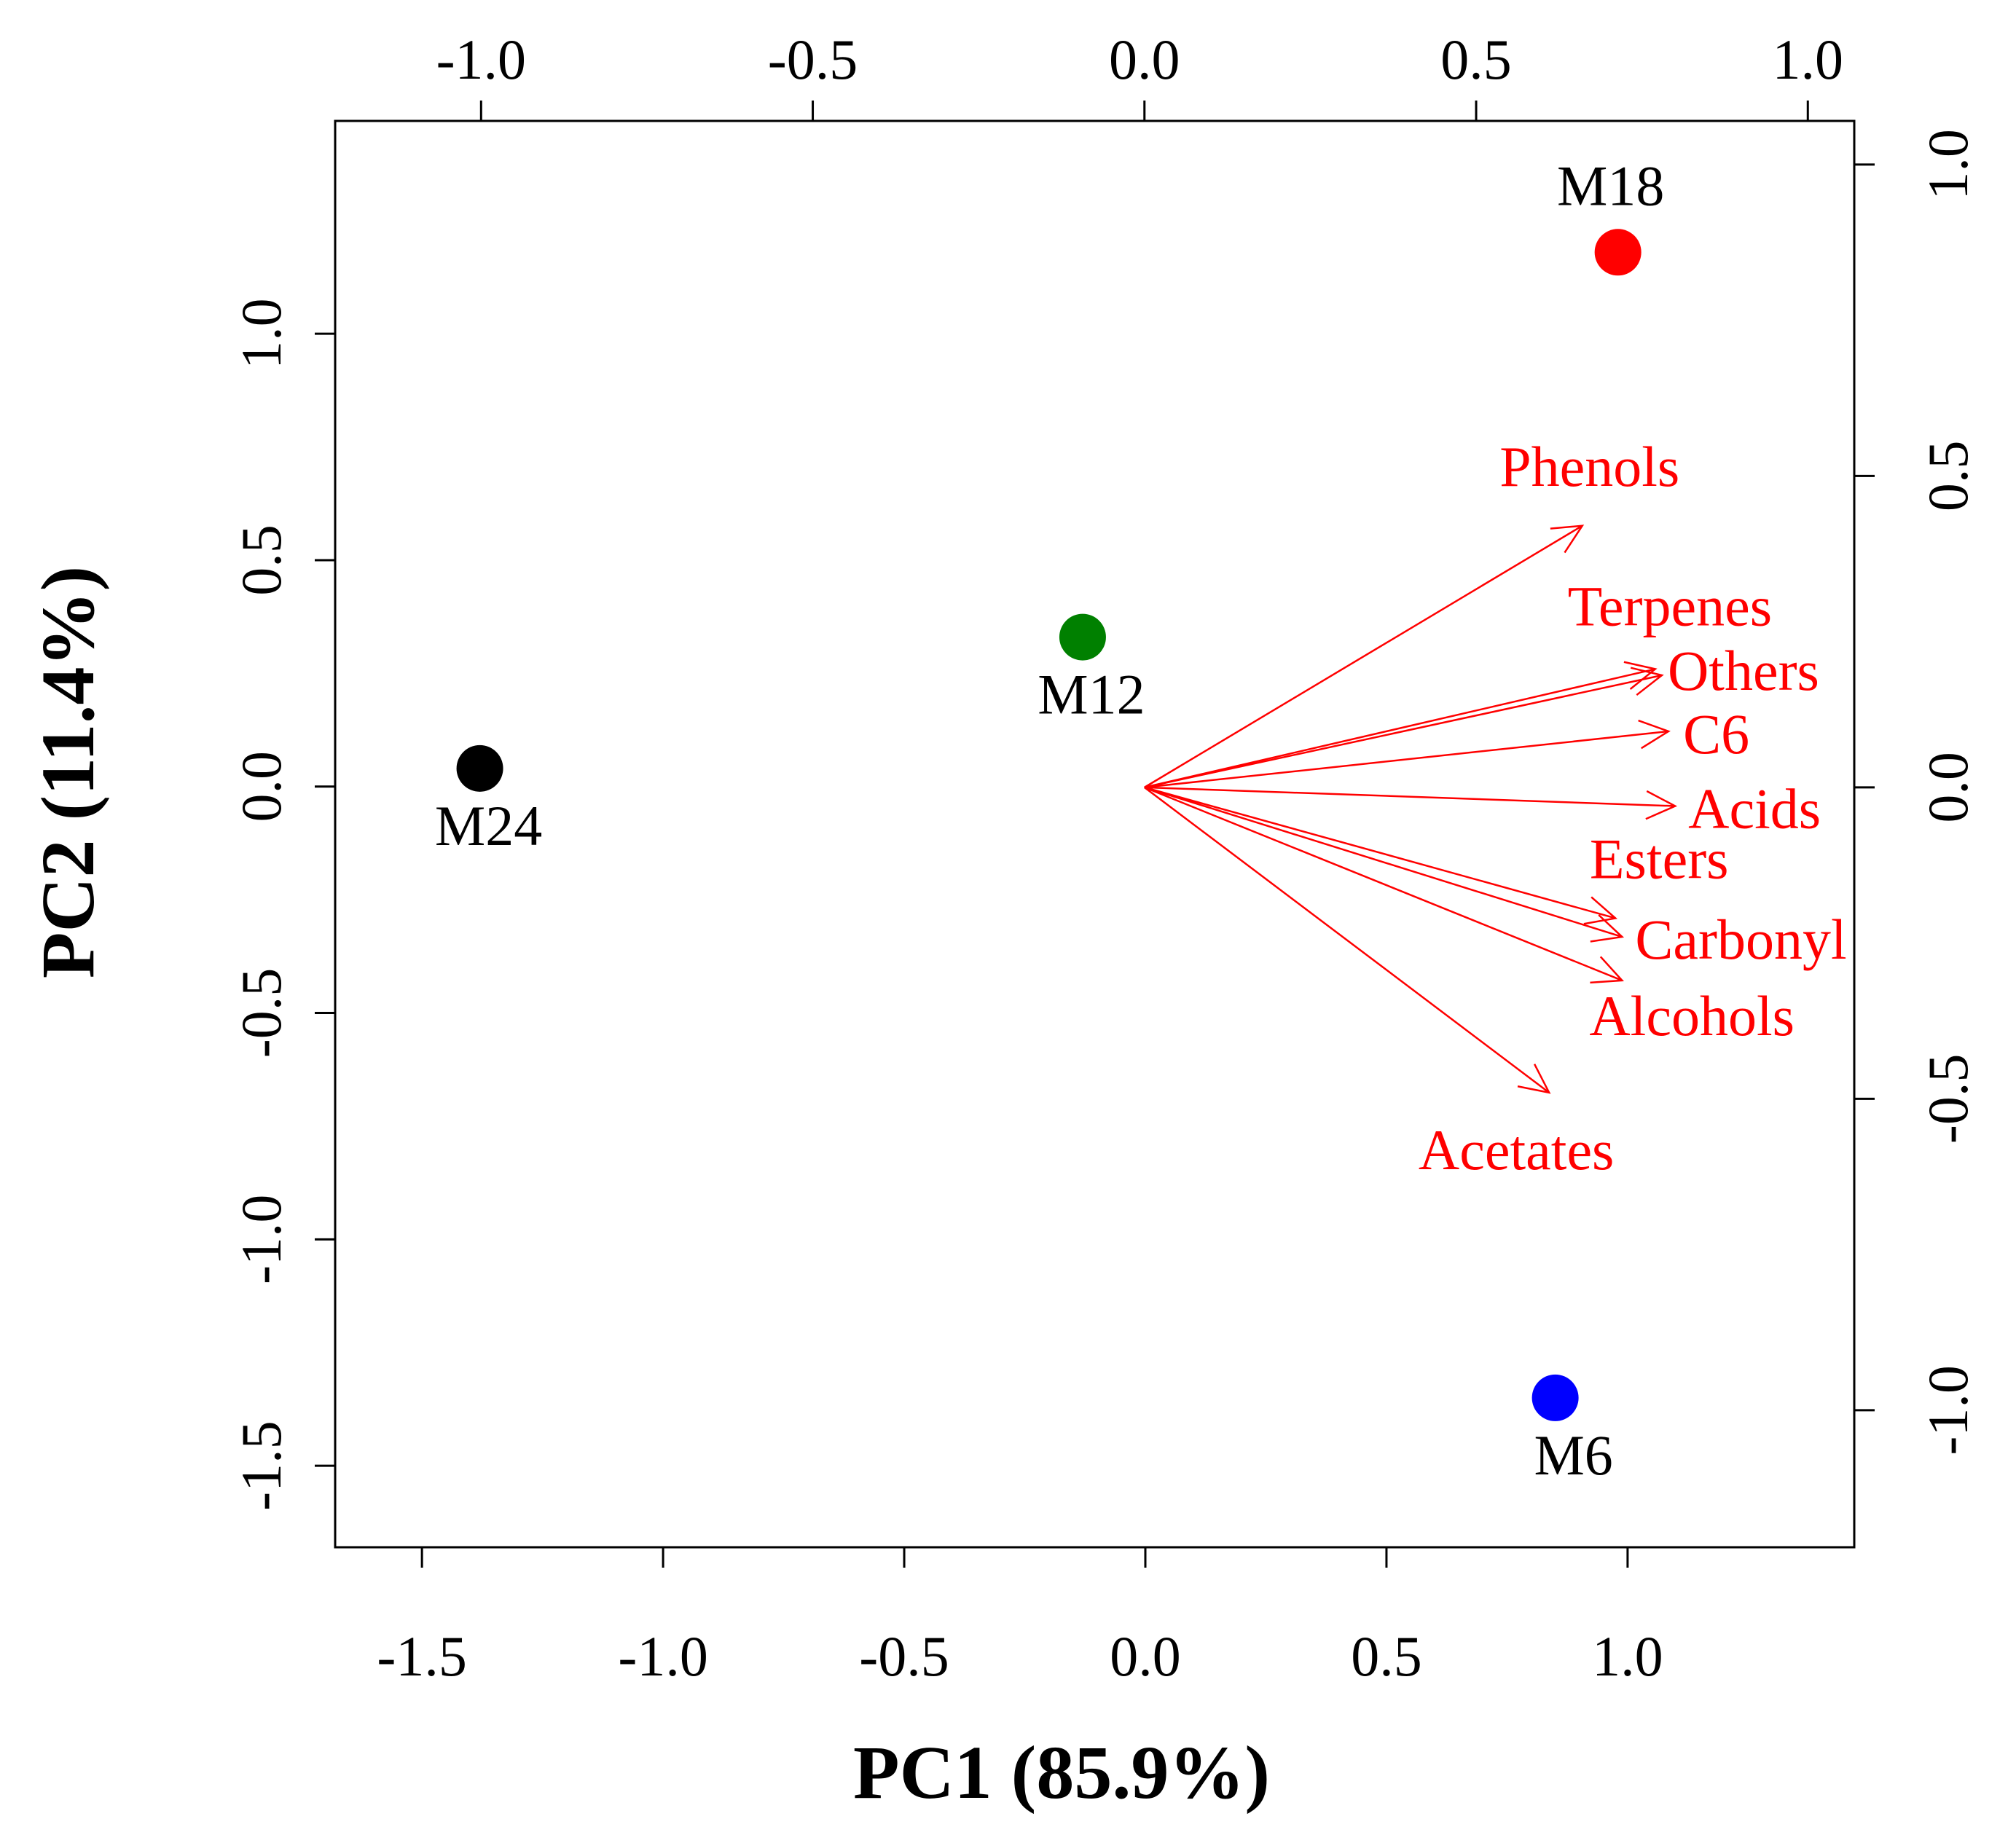  I want to click on left-tick-label: 0.5, so click(261, 560).